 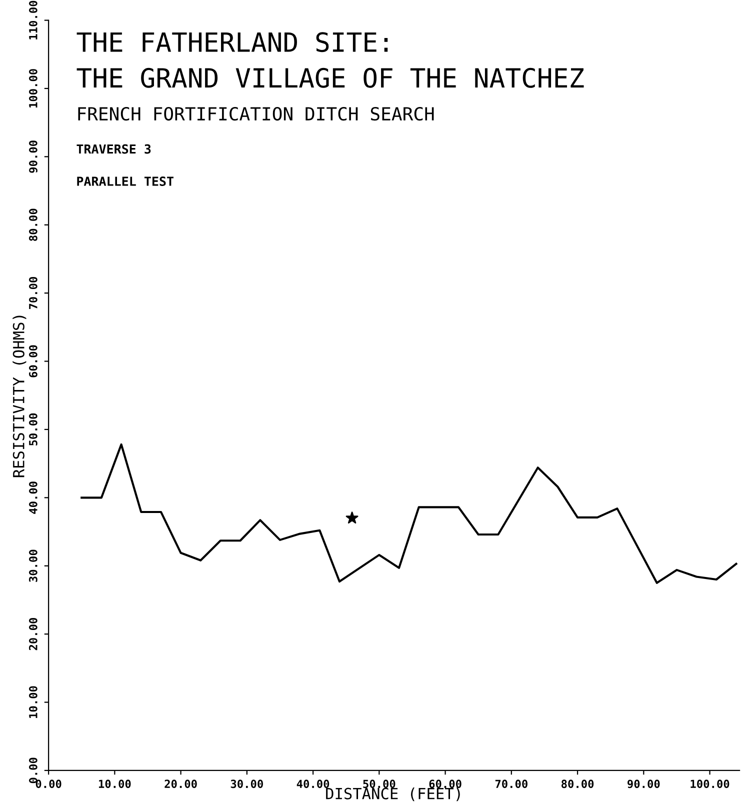 What do you see at coordinates (313, 784) in the screenshot?
I see `x-tick-label: 40.00` at bounding box center [313, 784].